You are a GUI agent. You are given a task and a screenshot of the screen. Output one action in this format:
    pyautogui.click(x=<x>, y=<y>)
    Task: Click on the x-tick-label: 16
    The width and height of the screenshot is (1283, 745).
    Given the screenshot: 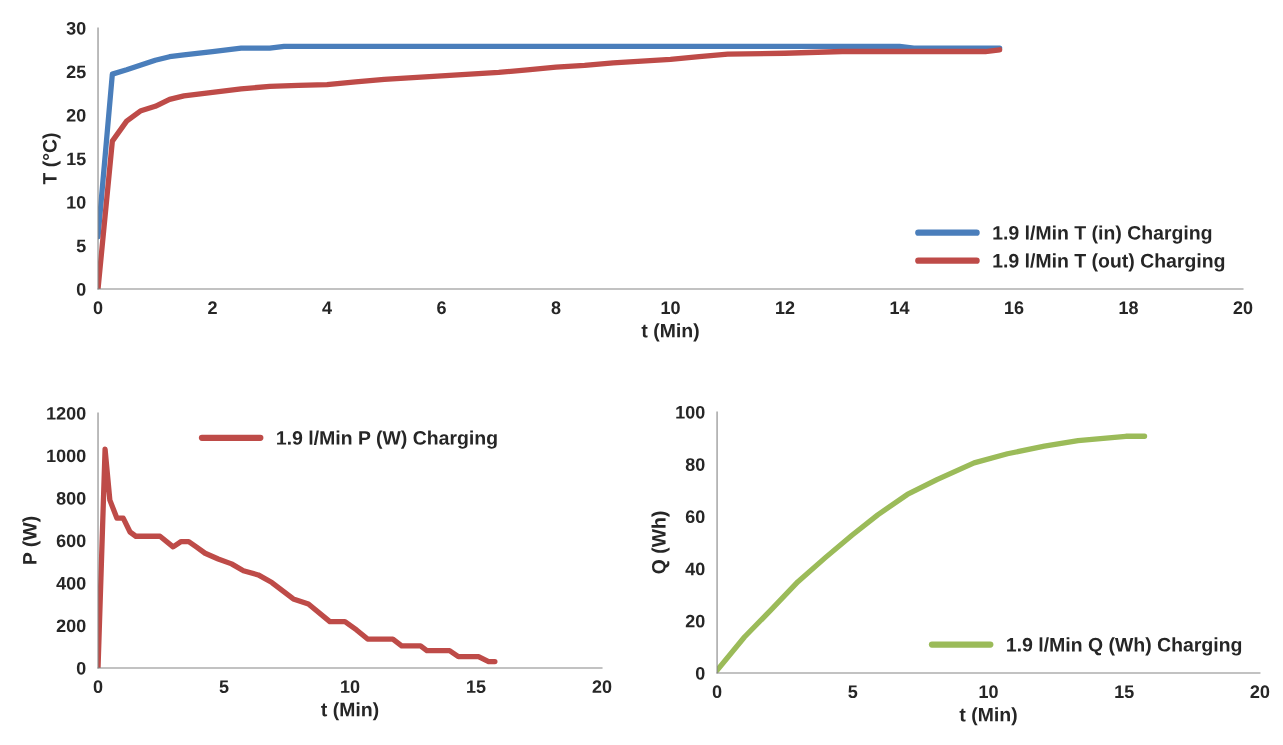 What is the action you would take?
    pyautogui.click(x=1014, y=308)
    